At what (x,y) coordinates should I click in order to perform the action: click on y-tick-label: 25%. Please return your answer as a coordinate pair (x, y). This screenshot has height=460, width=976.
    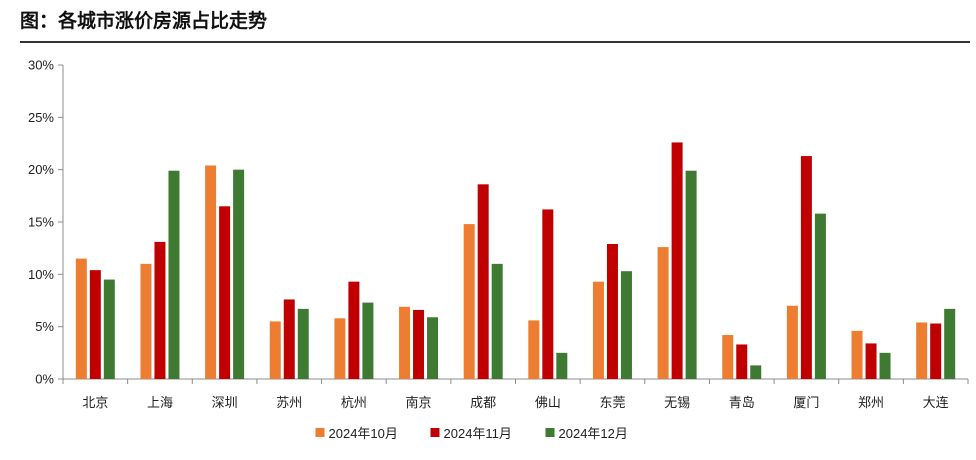
    Looking at the image, I should click on (41, 117).